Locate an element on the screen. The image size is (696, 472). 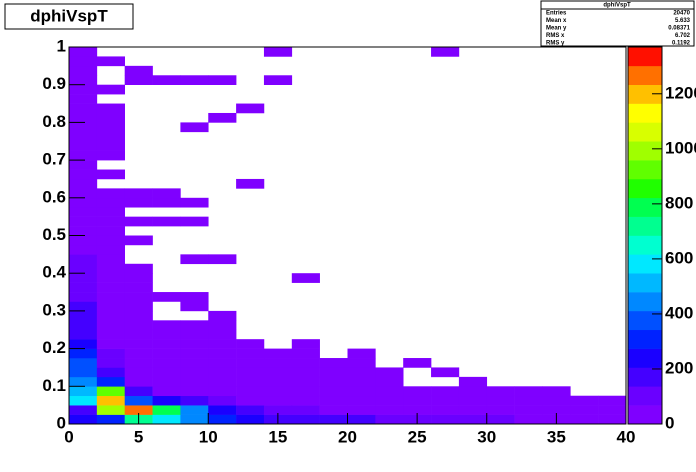
x-tick-label: 25 is located at coordinates (417, 436).